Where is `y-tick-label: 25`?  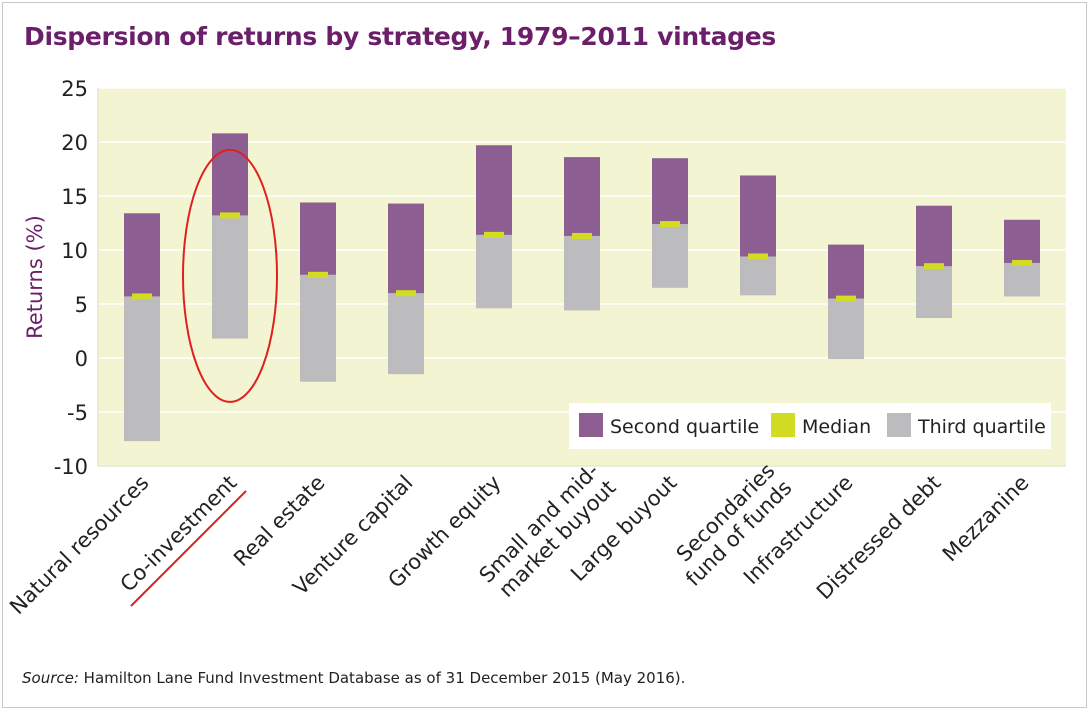 y-tick-label: 25 is located at coordinates (74, 89).